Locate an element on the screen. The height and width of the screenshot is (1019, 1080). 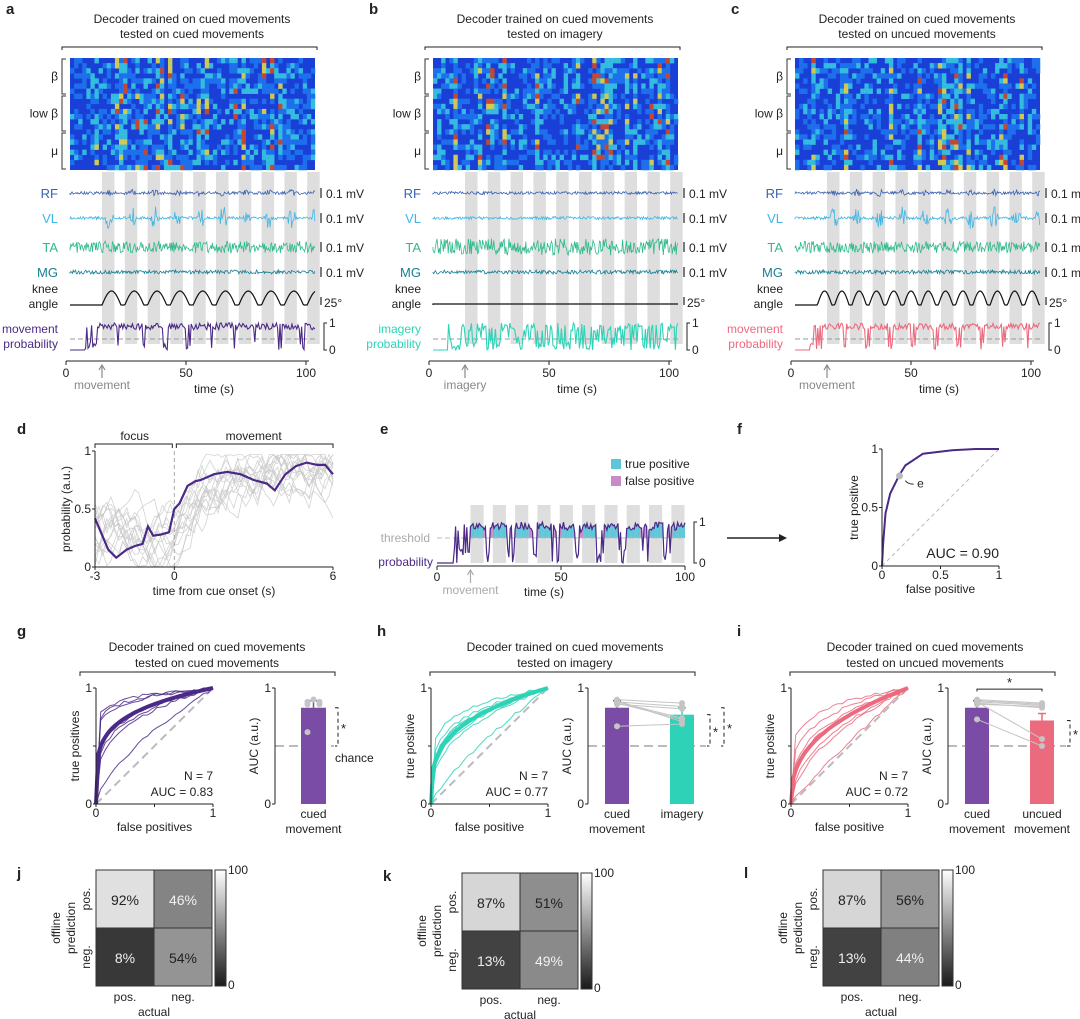
subject-roc-curve is located at coordinates (154, 746).